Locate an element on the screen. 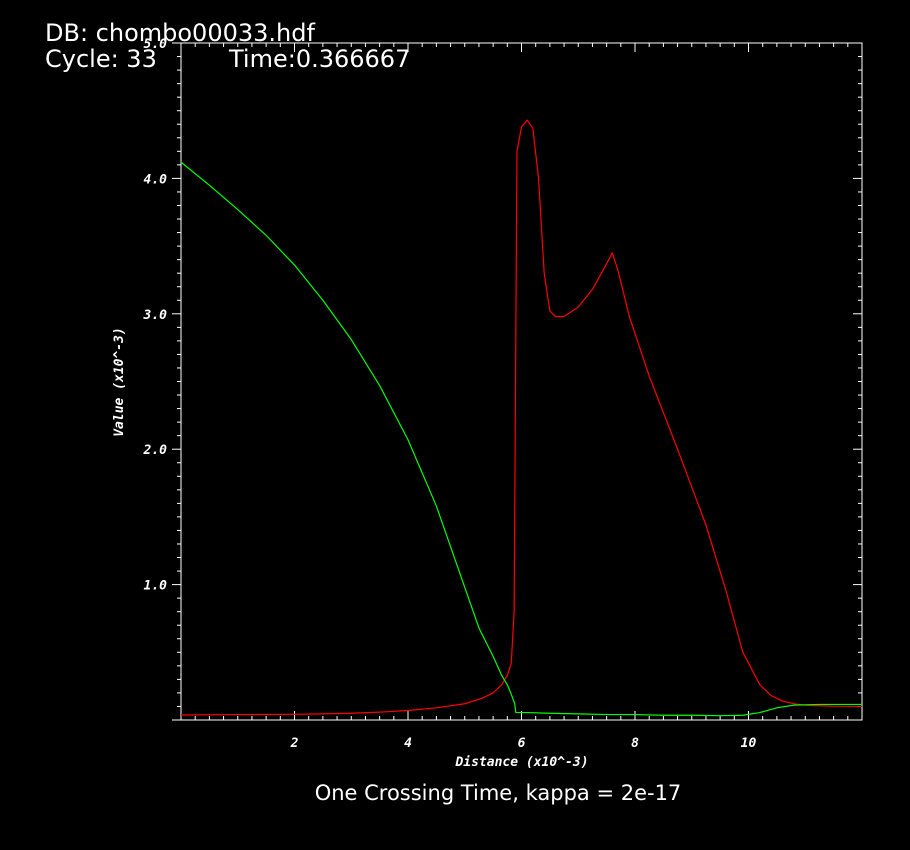 The height and width of the screenshot is (850, 910). time-label: Time:0.366667 is located at coordinates (320, 59).